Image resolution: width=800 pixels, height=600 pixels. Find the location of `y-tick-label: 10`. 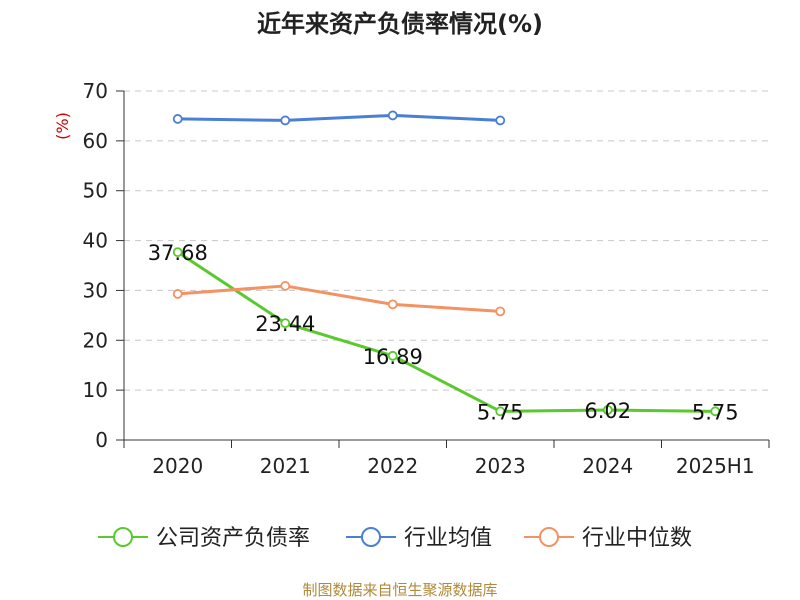

y-tick-label: 10 is located at coordinates (95, 390).